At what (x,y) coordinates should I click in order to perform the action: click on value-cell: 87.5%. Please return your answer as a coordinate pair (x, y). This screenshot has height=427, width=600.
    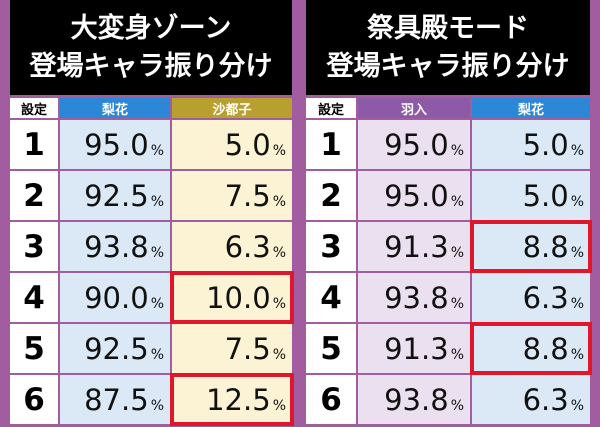
    Looking at the image, I should click on (115, 399).